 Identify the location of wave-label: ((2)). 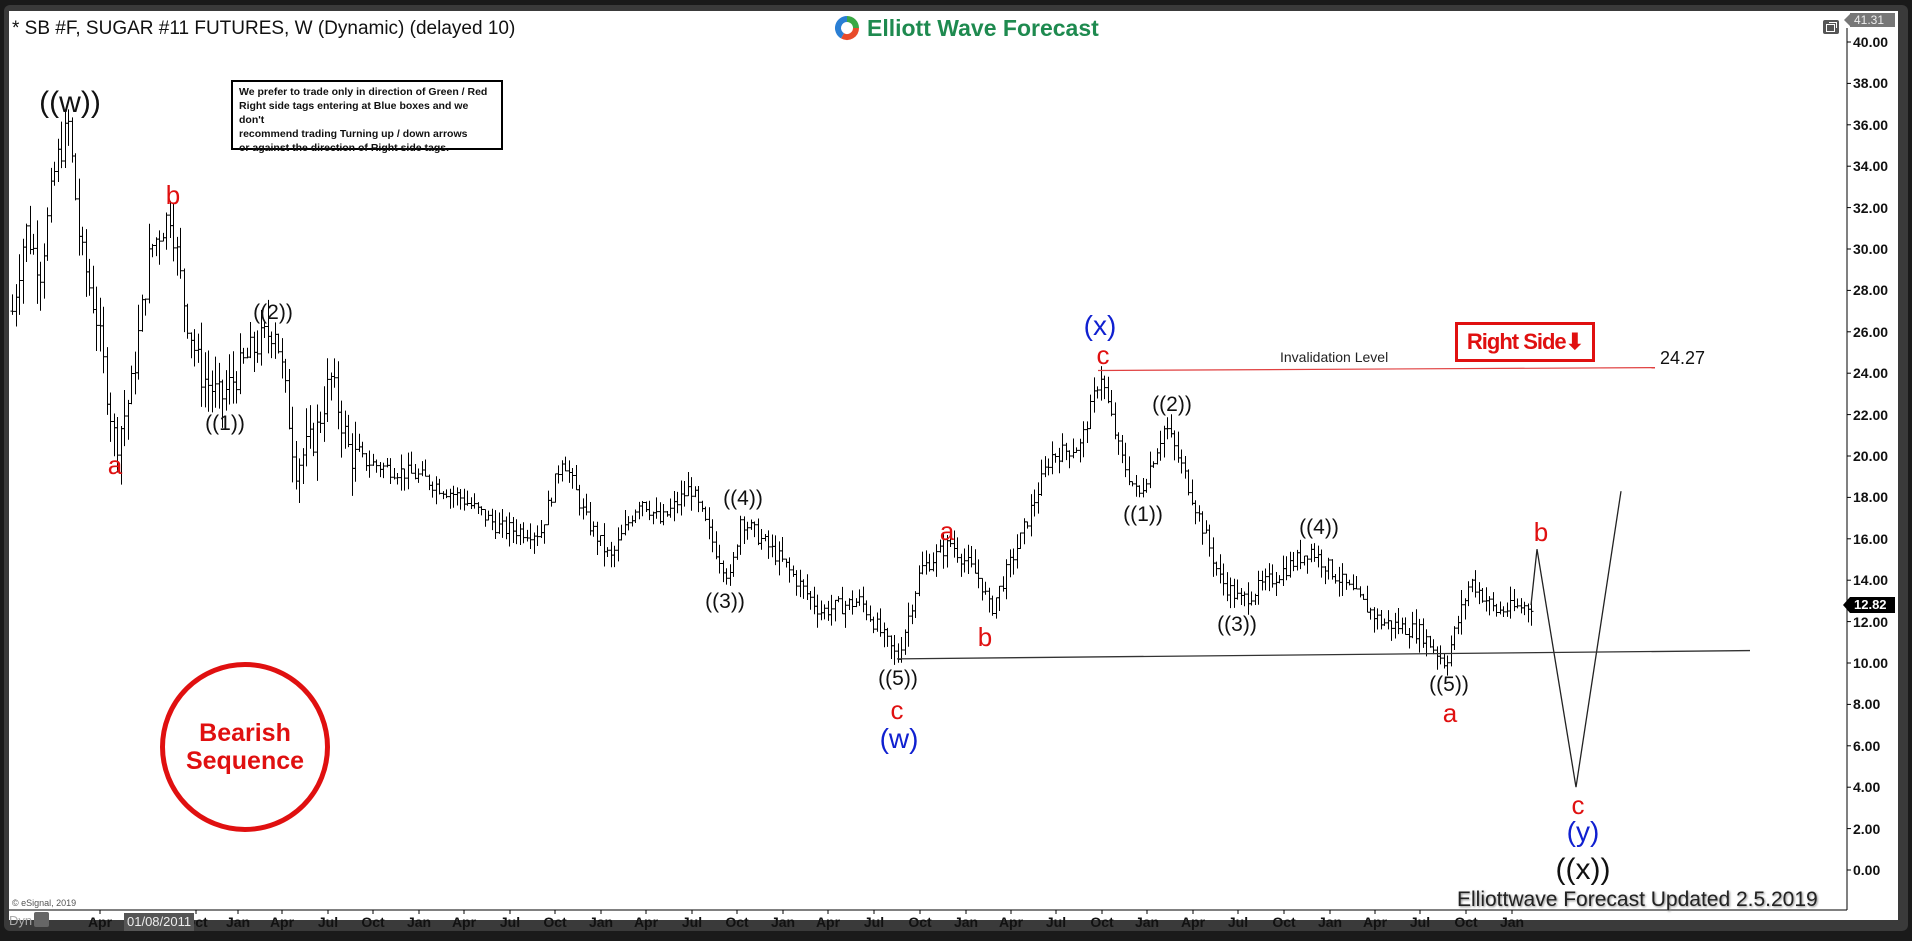
(273, 312).